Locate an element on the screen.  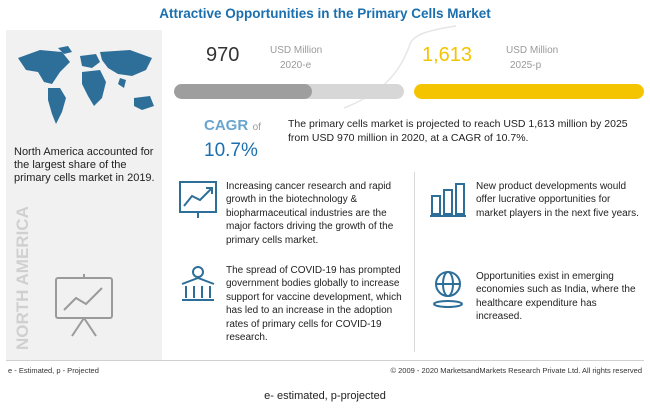
bar-track-2020 is located at coordinates (289, 91).